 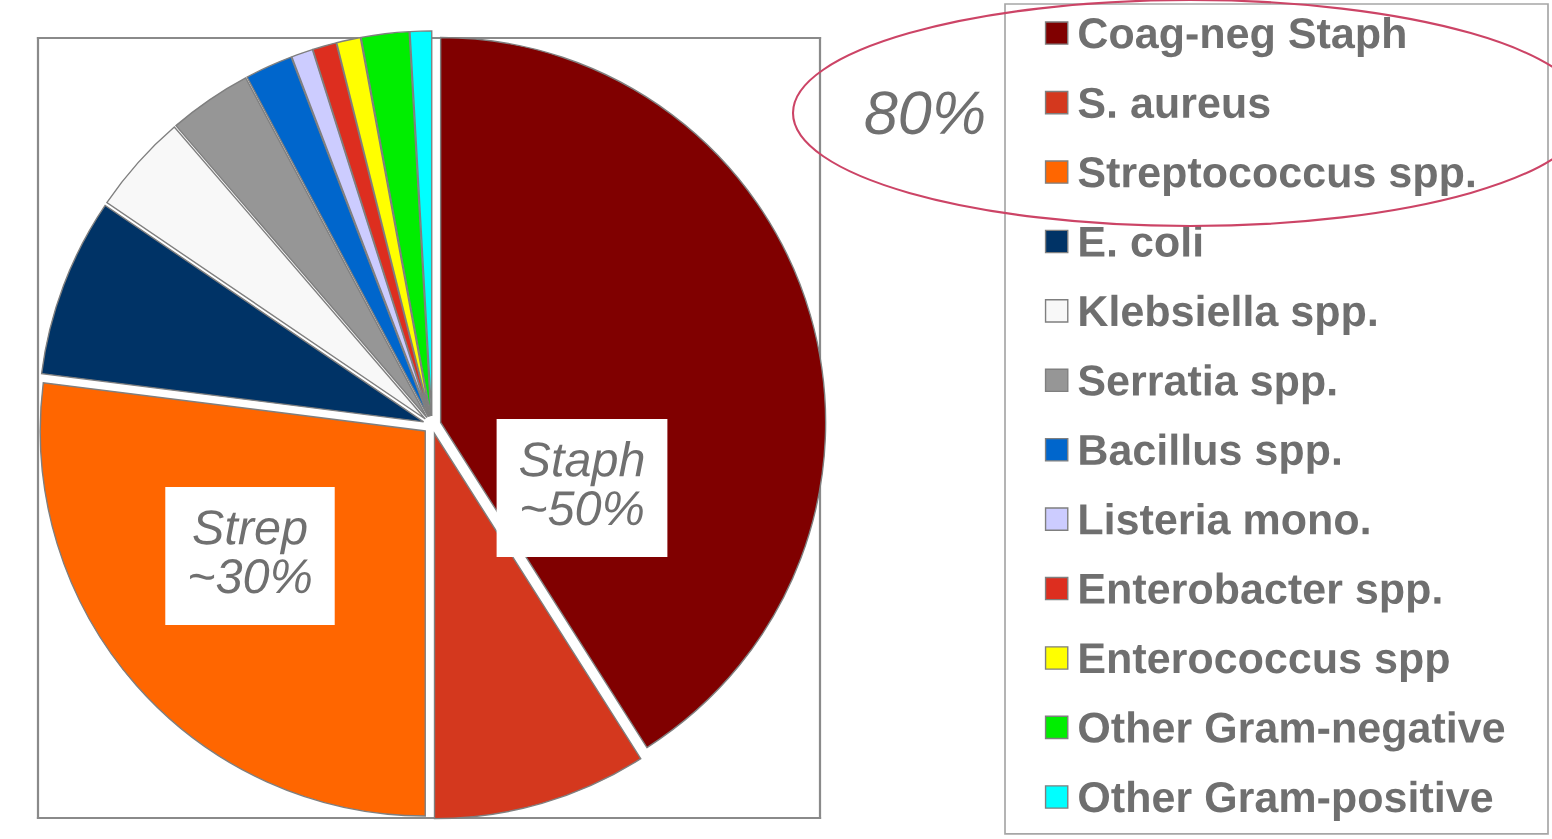 I want to click on legend-label: Streptococcus spp., so click(x=1276, y=177).